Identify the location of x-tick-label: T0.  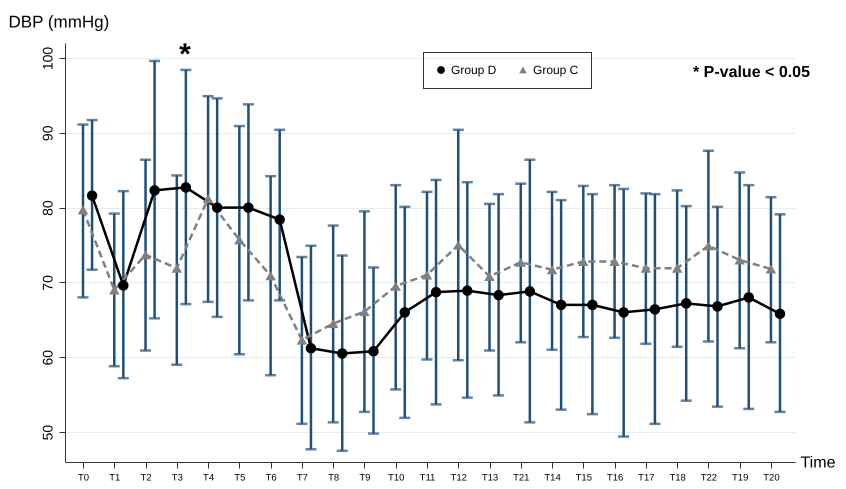
(84, 478).